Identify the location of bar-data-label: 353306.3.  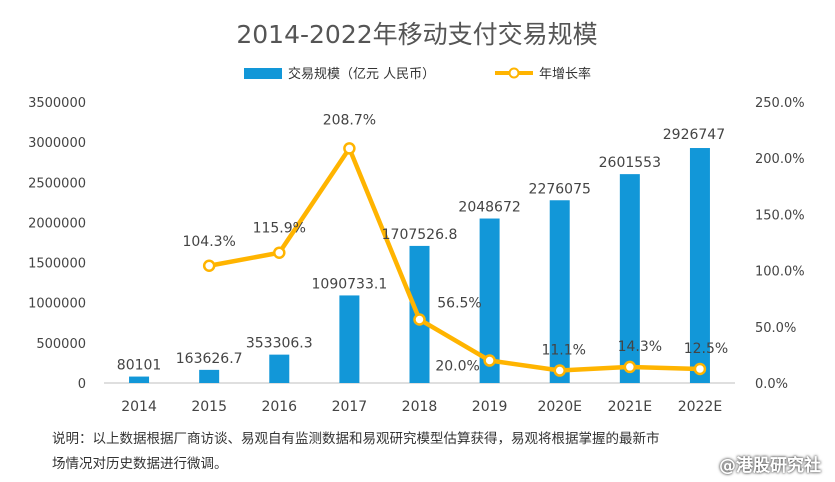
(279, 344).